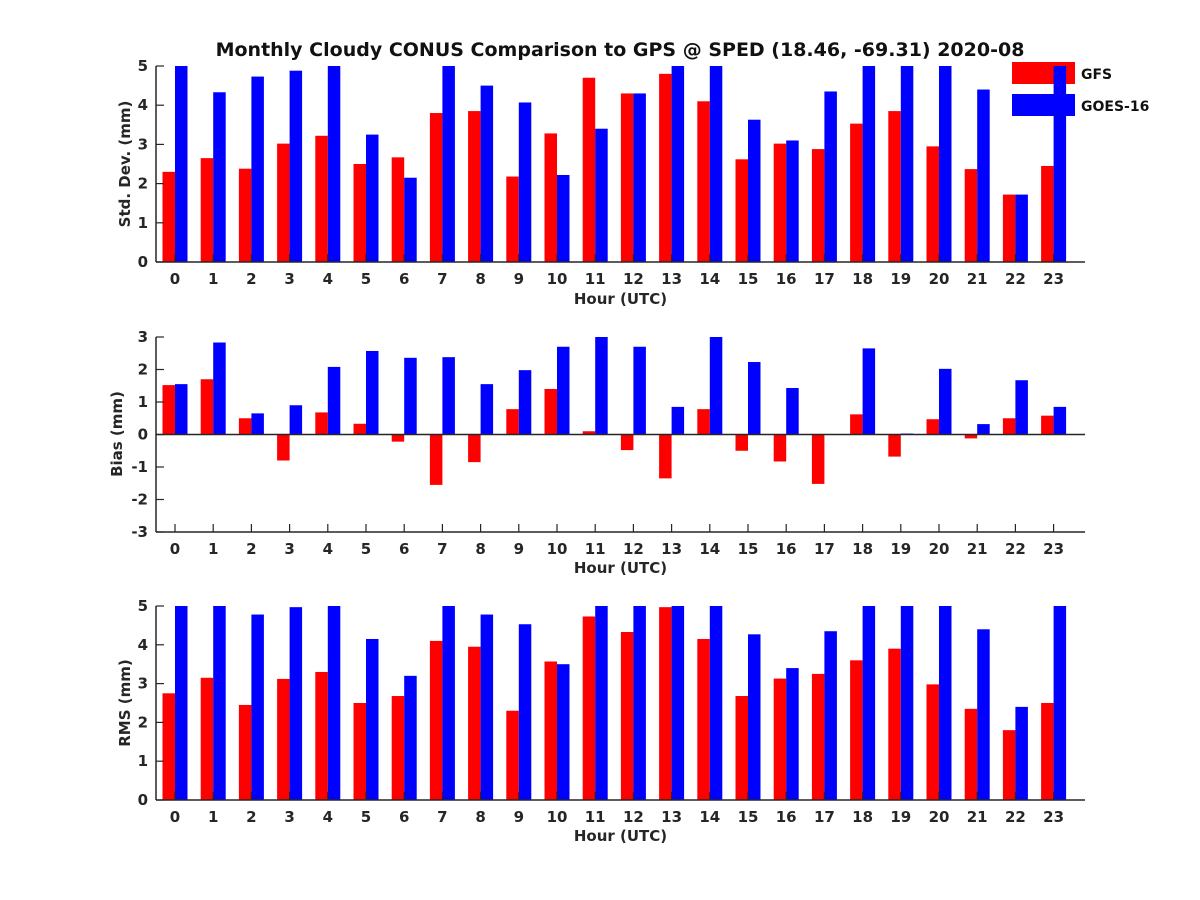 This screenshot has width=1200, height=900. Describe the element at coordinates (328, 549) in the screenshot. I see `x-tick-label: 4` at that location.